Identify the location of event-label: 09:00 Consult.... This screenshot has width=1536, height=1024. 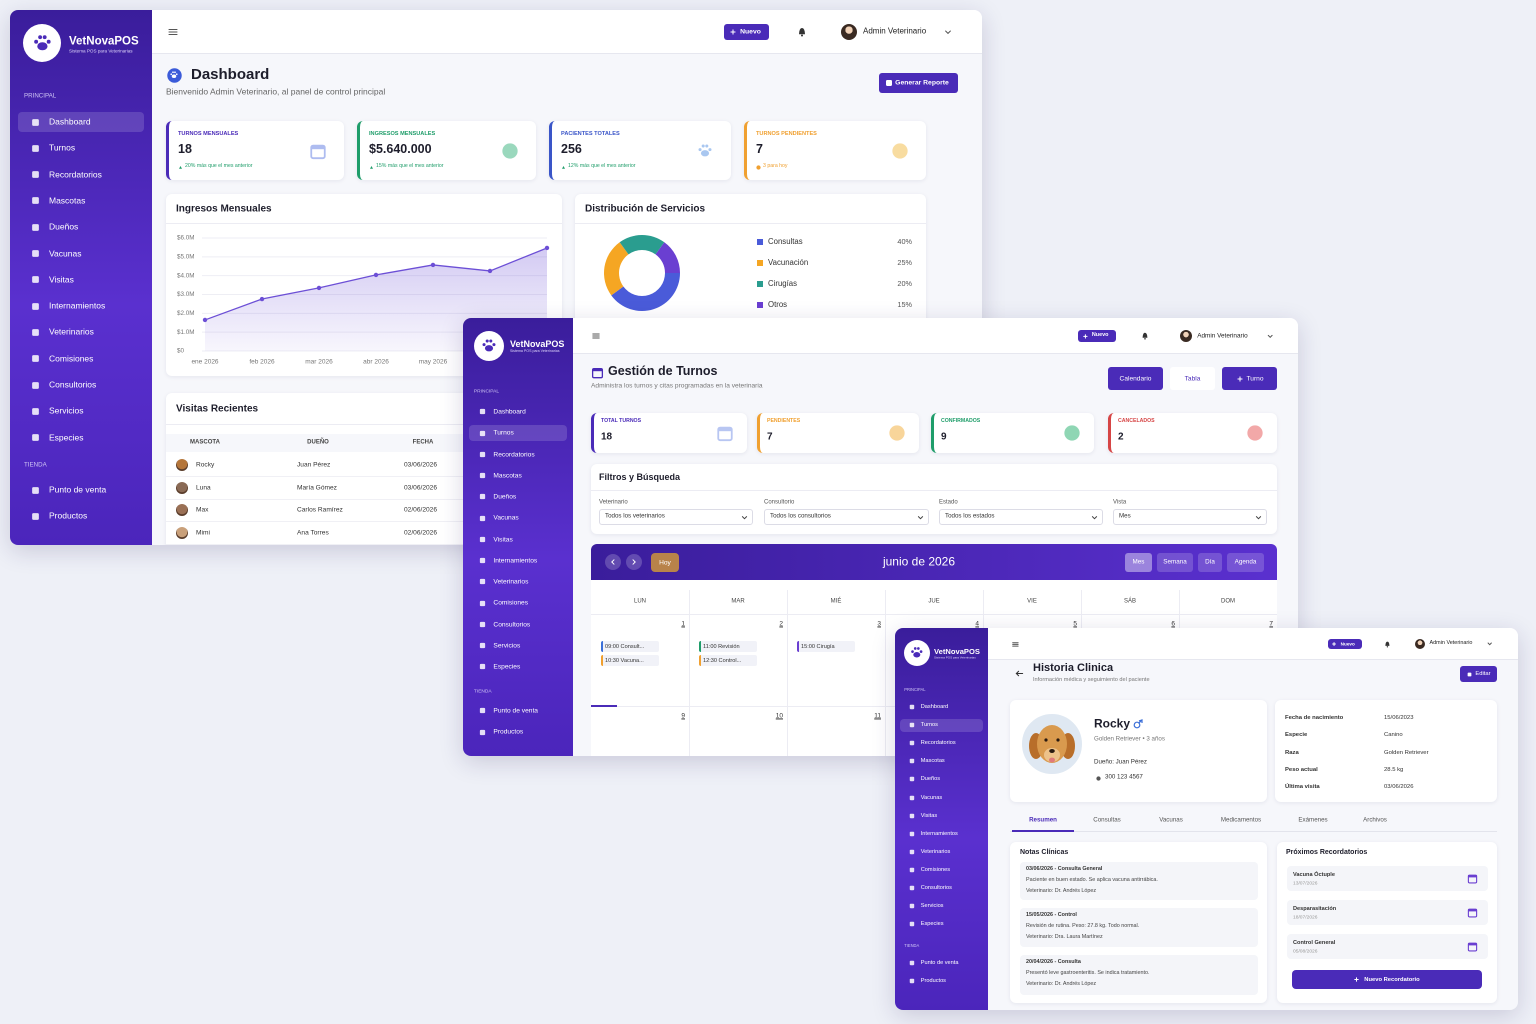
(625, 646).